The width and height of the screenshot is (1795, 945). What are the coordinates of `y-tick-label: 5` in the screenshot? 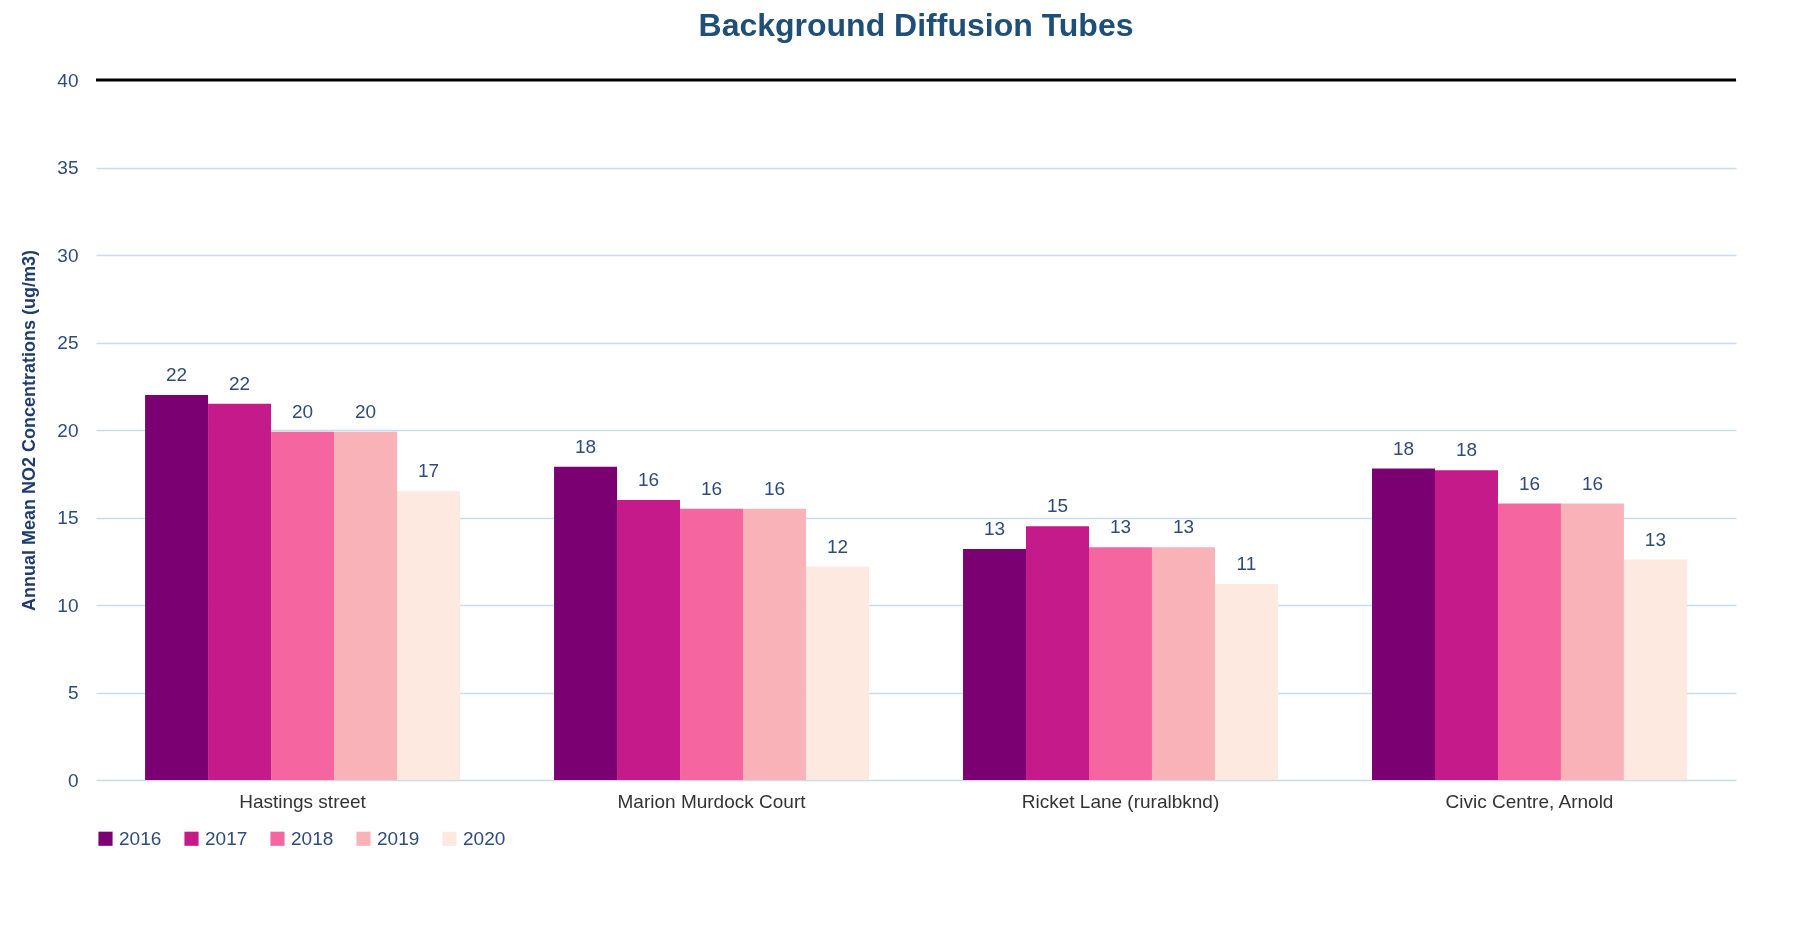 It's located at (73, 692).